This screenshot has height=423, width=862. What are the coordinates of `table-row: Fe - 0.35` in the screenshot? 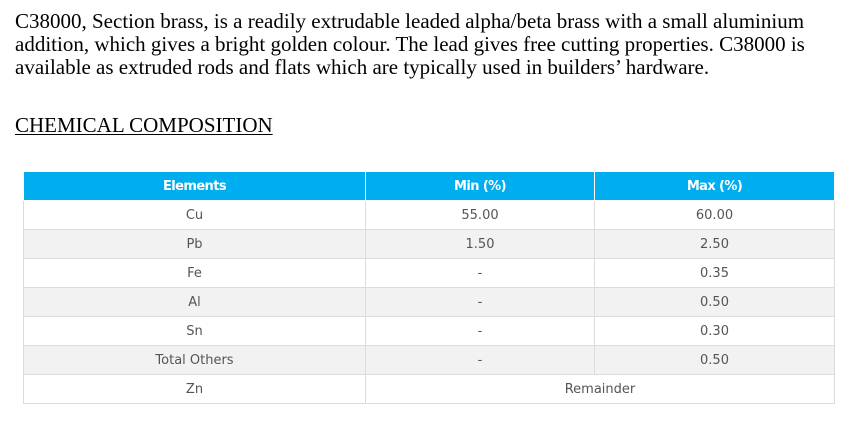 It's located at (429, 273).